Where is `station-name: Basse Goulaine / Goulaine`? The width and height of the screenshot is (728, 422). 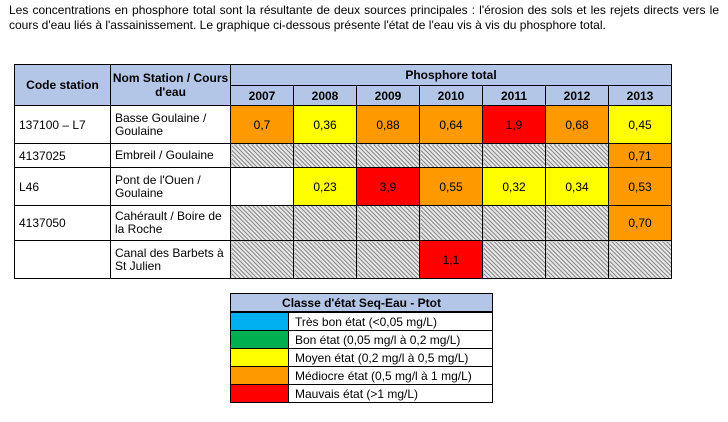 station-name: Basse Goulaine / Goulaine is located at coordinates (170, 124).